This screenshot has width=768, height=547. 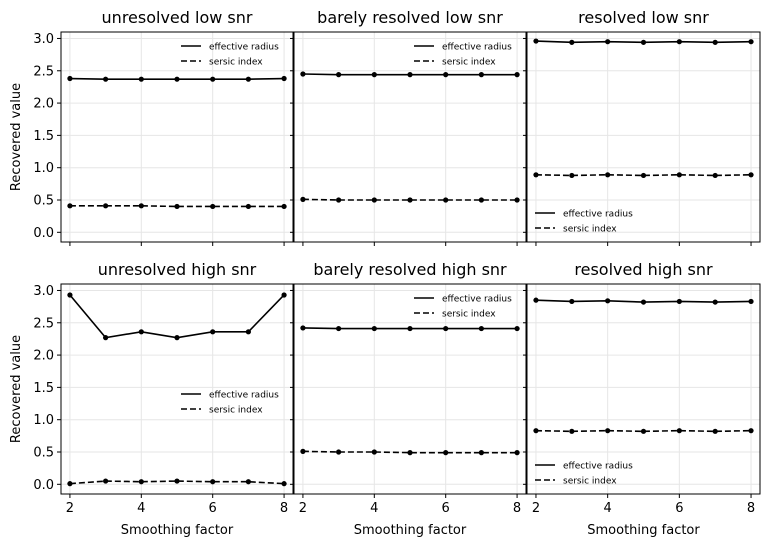 What do you see at coordinates (177, 269) in the screenshot?
I see `panel-title: unresolved high snr` at bounding box center [177, 269].